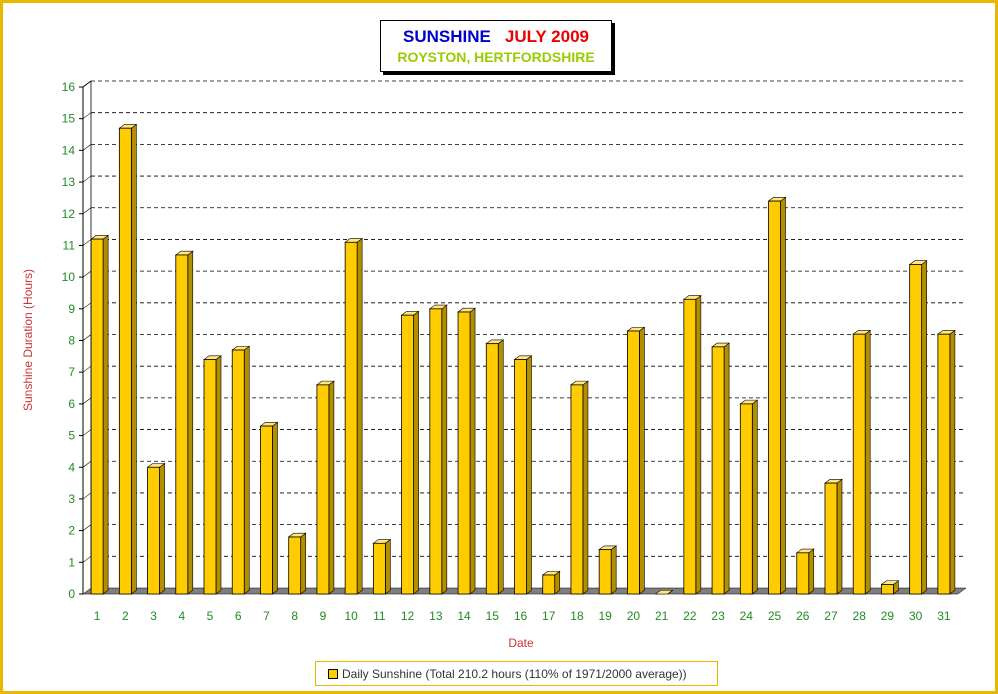 This screenshot has width=998, height=694. What do you see at coordinates (577, 616) in the screenshot?
I see `x-tick-label: 18` at bounding box center [577, 616].